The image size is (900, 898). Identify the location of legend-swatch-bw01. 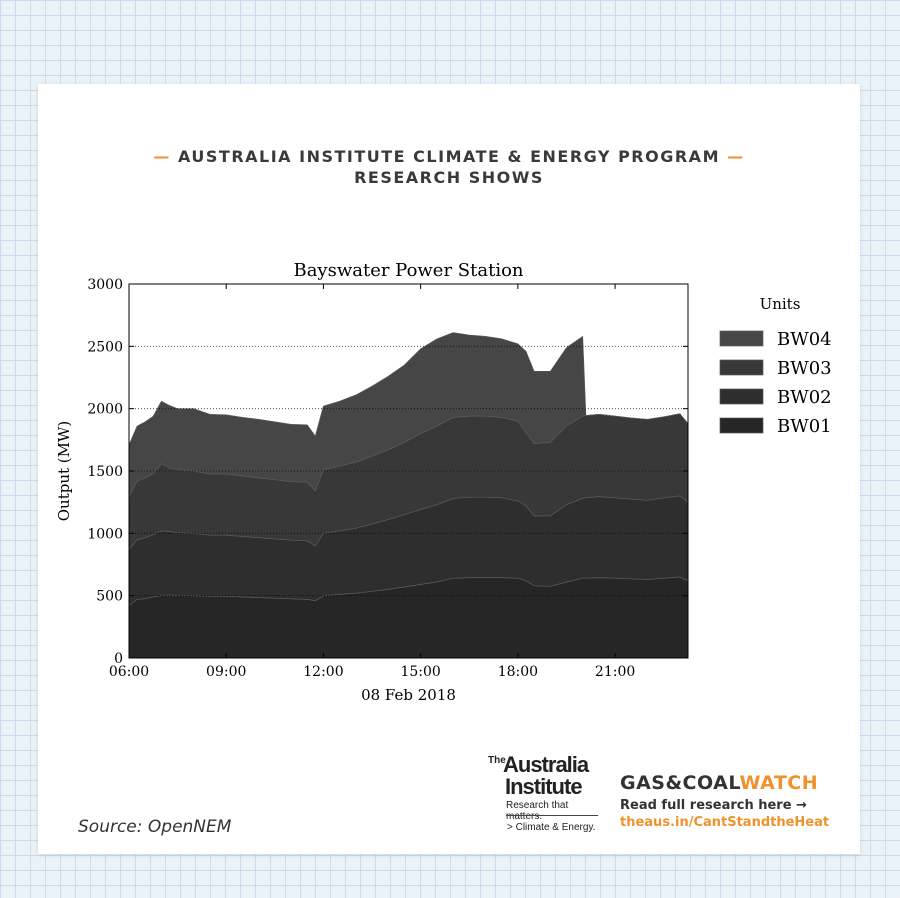
(741, 425).